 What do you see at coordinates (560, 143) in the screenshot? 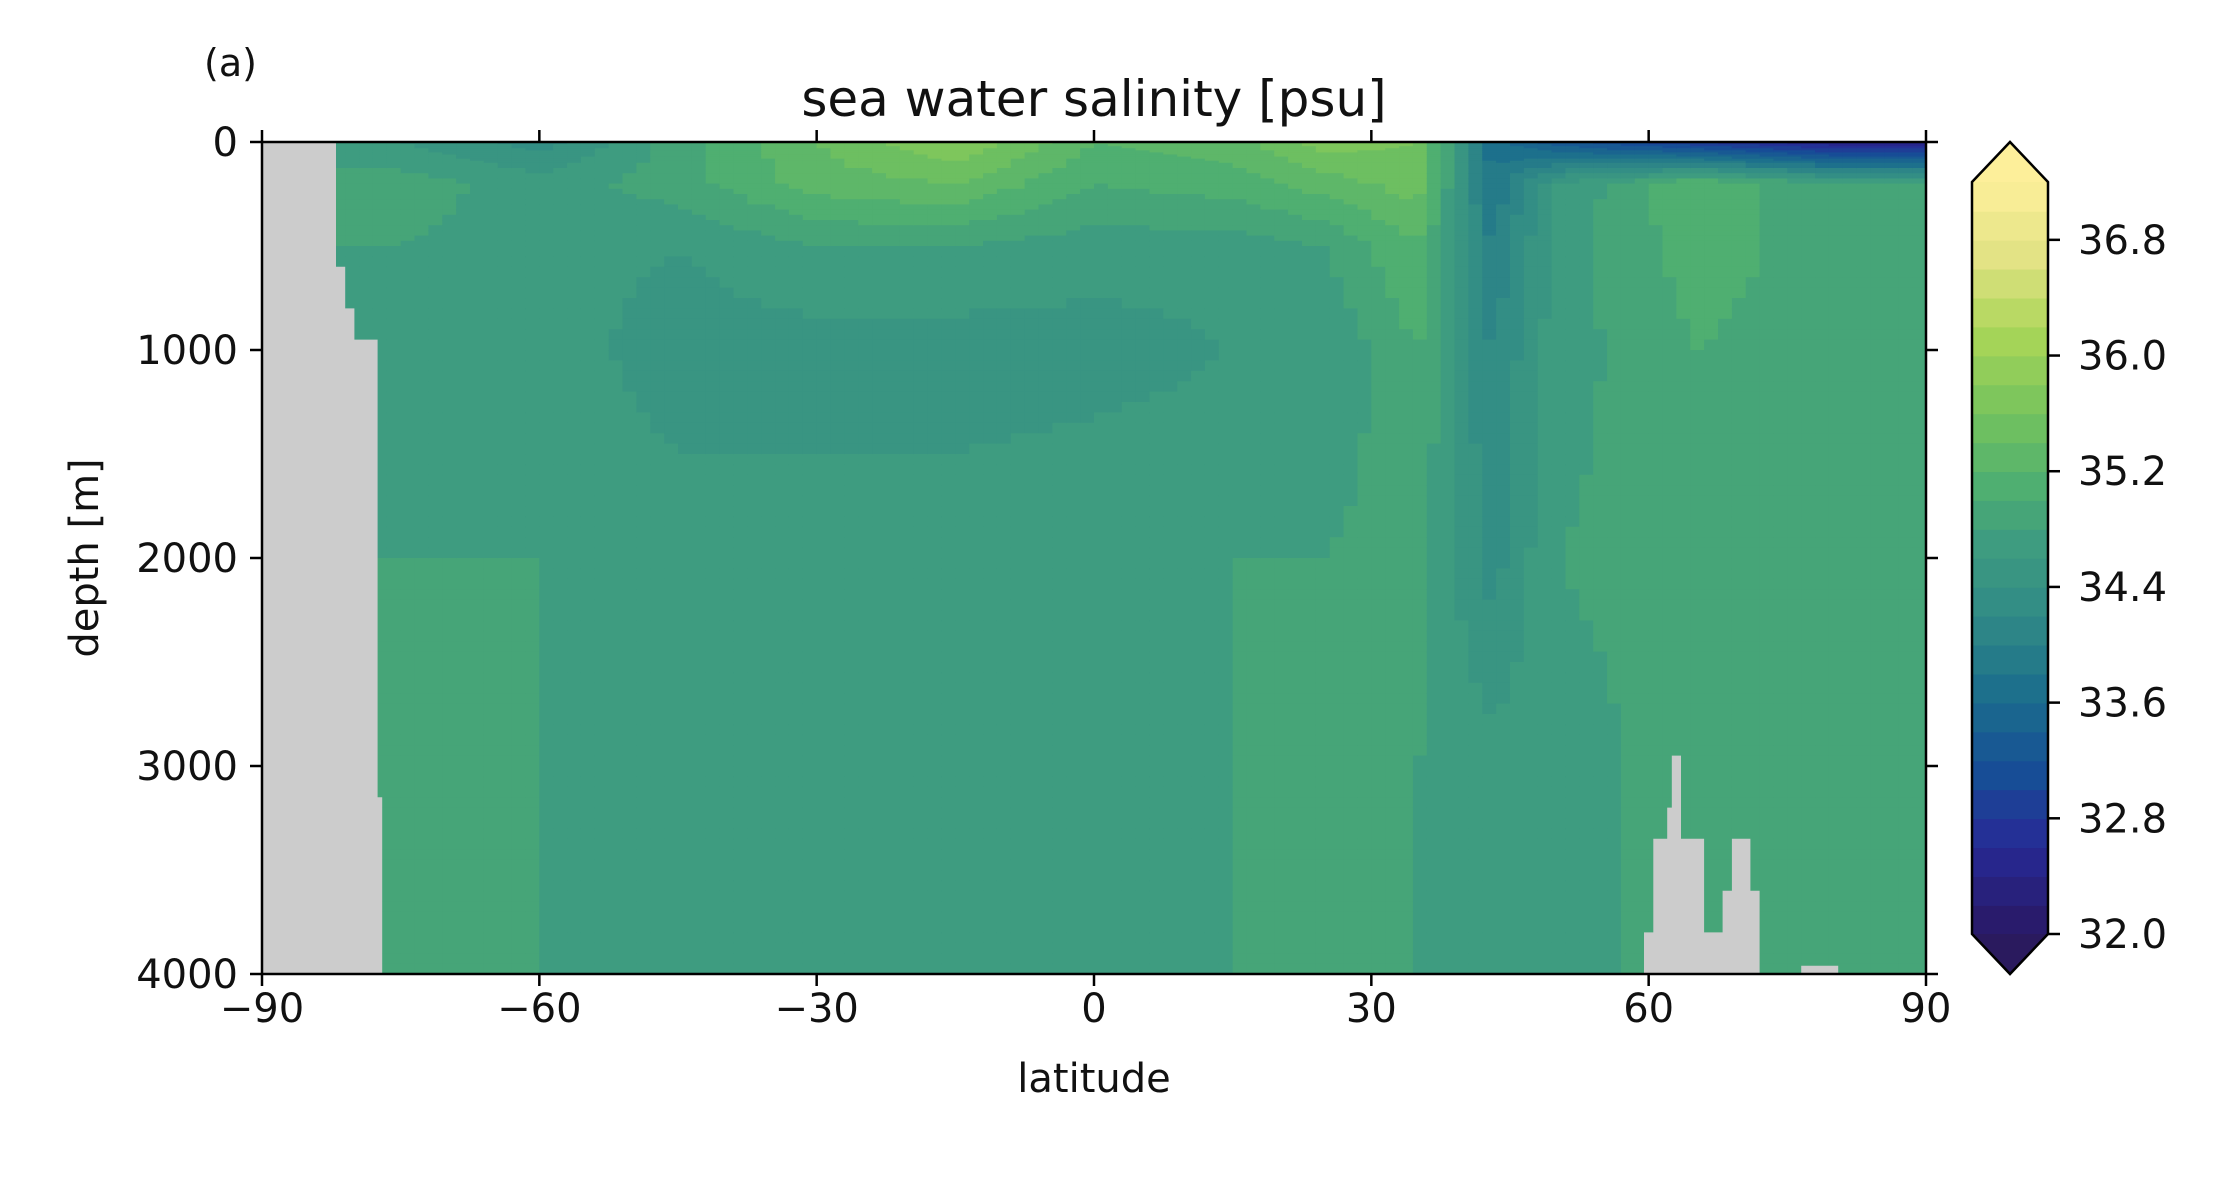
I see `heatmap-cell-2016` at bounding box center [560, 143].